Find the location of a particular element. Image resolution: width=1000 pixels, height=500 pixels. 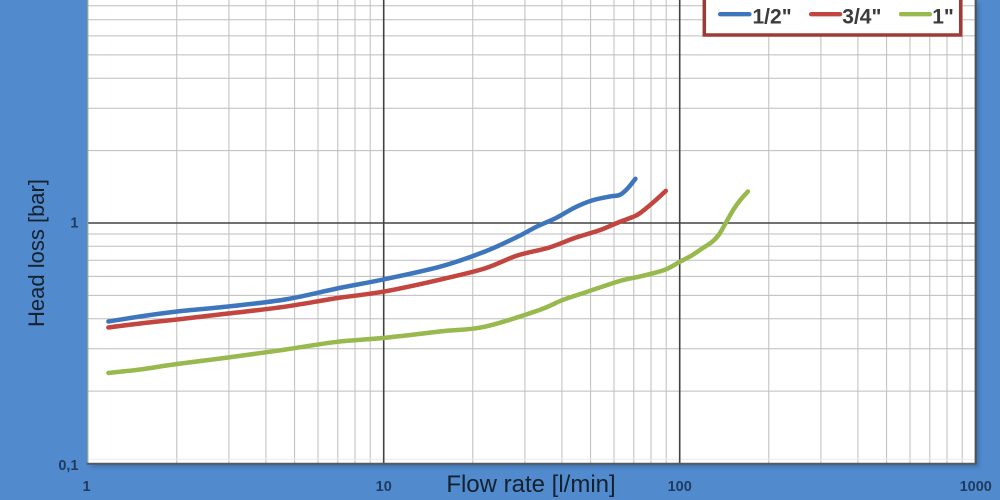

svg-text: Flow rate [l/min] is located at coordinates (530, 484).